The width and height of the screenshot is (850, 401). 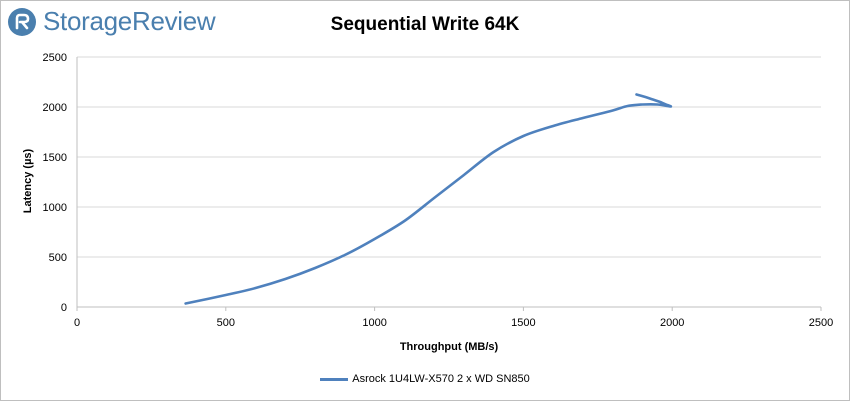 I want to click on x-tick-1: 500, so click(x=226, y=323).